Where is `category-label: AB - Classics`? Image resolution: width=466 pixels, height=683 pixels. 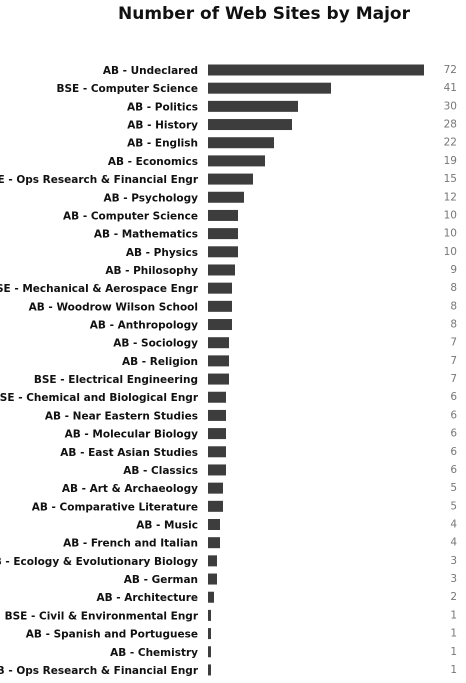 category-label: AB - Classics is located at coordinates (160, 471).